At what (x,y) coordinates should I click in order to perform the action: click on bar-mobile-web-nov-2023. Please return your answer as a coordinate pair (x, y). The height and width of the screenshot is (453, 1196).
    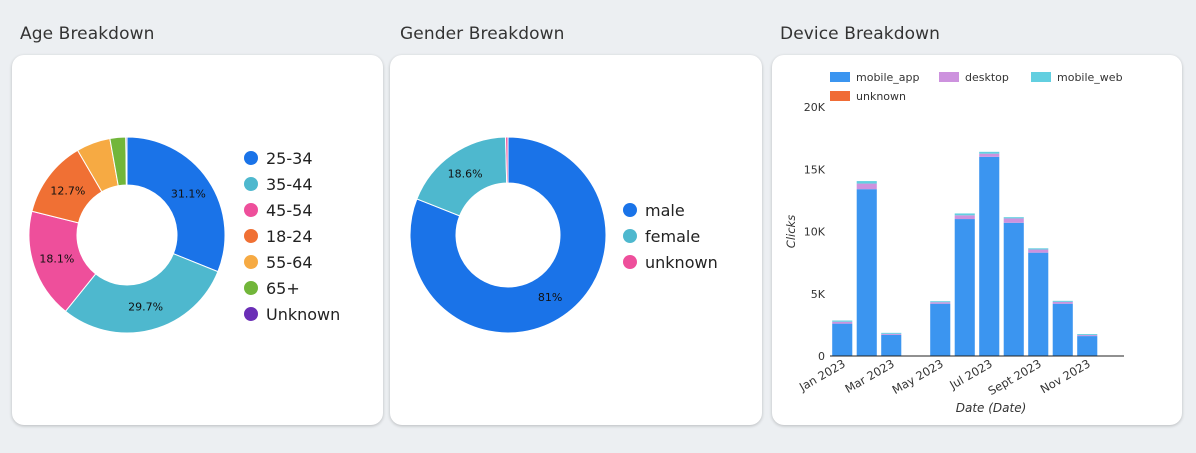
    Looking at the image, I should click on (1087, 335).